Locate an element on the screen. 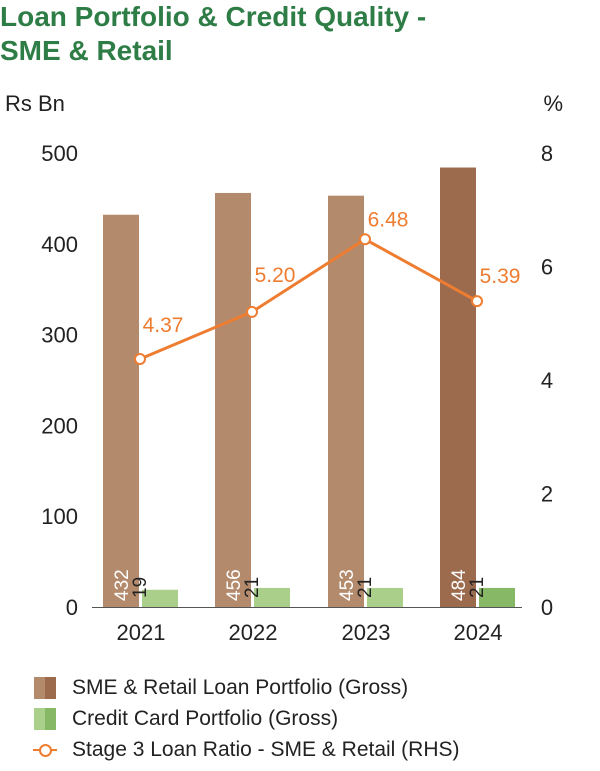 Image resolution: width=600 pixels, height=771 pixels. y-left-tick-label: 400 is located at coordinates (59, 244).